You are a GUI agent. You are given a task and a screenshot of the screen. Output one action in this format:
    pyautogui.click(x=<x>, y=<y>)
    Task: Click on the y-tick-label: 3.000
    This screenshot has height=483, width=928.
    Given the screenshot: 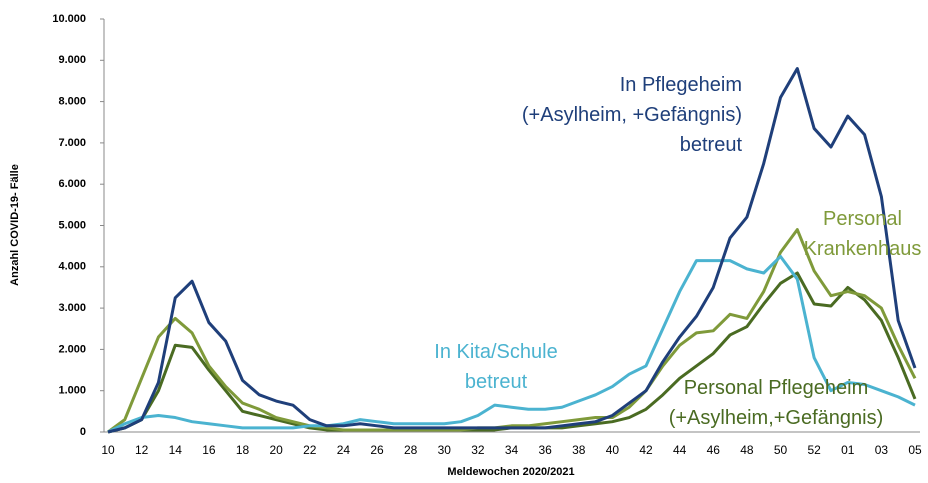 What is the action you would take?
    pyautogui.click(x=72, y=308)
    